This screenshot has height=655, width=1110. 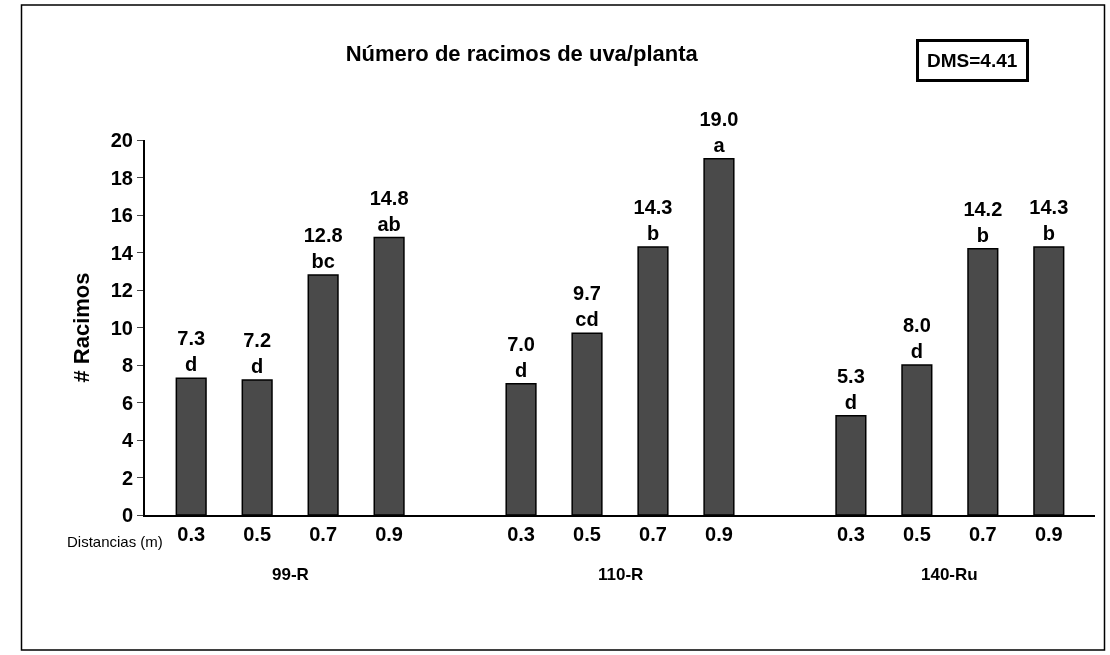 I want to click on text: Distancias (m), so click(x=115, y=541).